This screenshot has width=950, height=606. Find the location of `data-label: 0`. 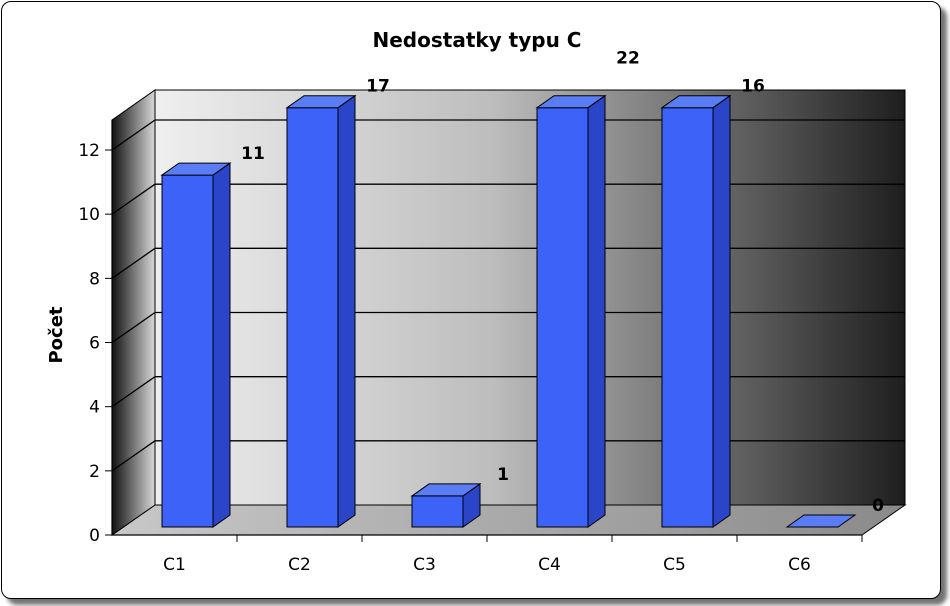

data-label: 0 is located at coordinates (878, 506).